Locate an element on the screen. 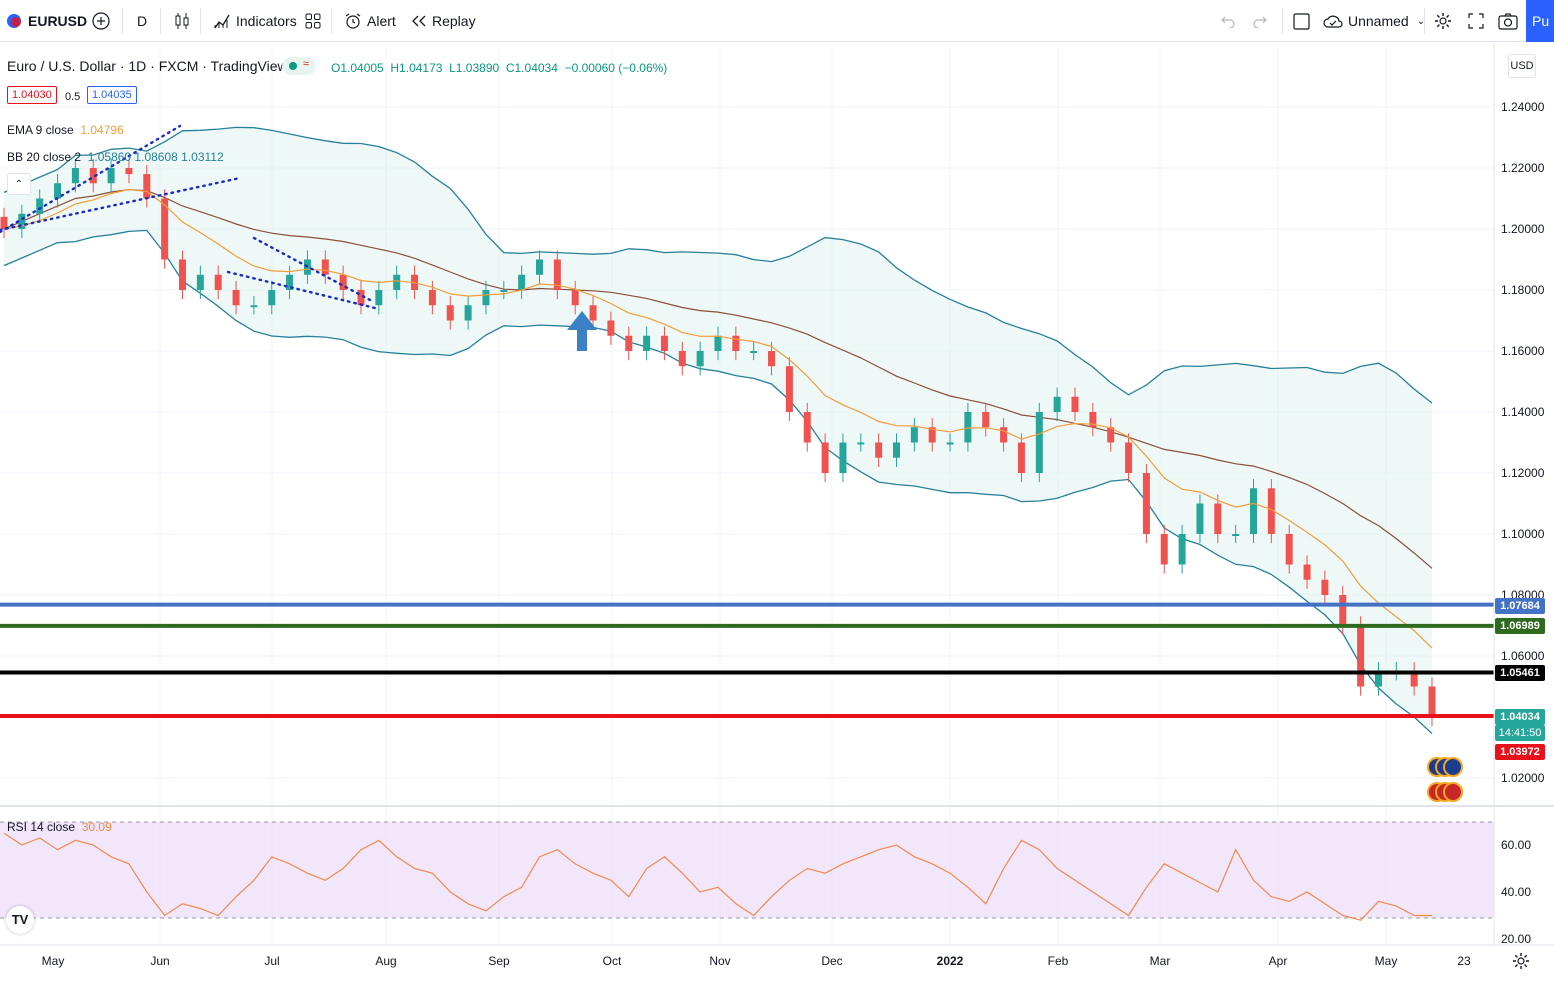 The width and height of the screenshot is (1554, 984). publish-button: Pu is located at coordinates (1540, 21).